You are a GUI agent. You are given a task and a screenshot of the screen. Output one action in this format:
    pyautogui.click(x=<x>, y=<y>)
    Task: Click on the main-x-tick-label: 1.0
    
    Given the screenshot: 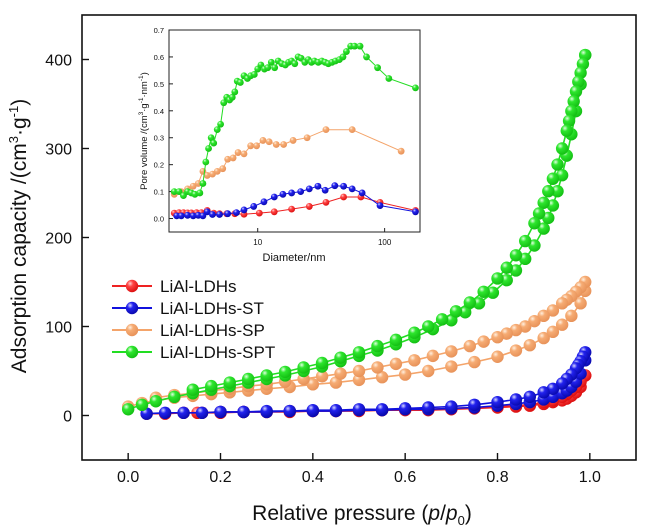 What is the action you would take?
    pyautogui.click(x=590, y=477)
    